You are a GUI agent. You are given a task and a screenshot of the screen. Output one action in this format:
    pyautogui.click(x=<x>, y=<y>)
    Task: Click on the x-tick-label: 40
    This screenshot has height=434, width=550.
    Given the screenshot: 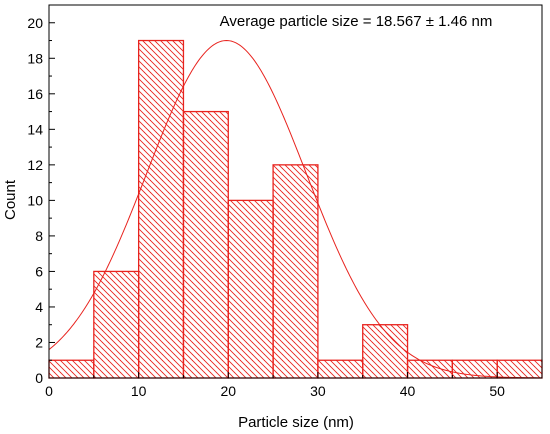 What is the action you would take?
    pyautogui.click(x=408, y=391)
    